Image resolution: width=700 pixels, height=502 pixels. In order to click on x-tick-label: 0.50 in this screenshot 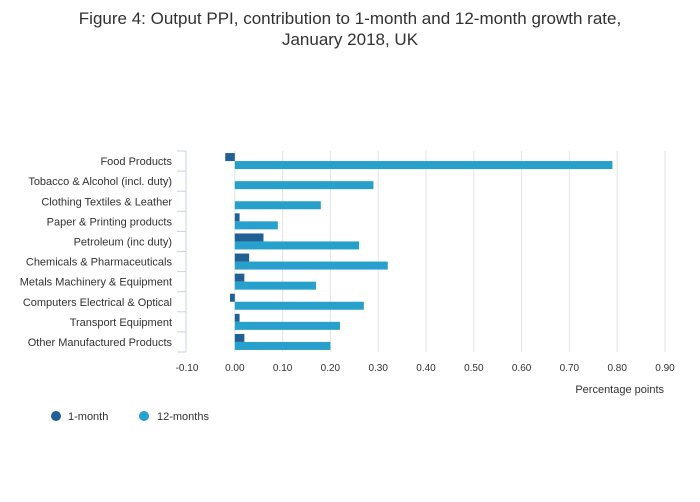, I will do `click(474, 368)`.